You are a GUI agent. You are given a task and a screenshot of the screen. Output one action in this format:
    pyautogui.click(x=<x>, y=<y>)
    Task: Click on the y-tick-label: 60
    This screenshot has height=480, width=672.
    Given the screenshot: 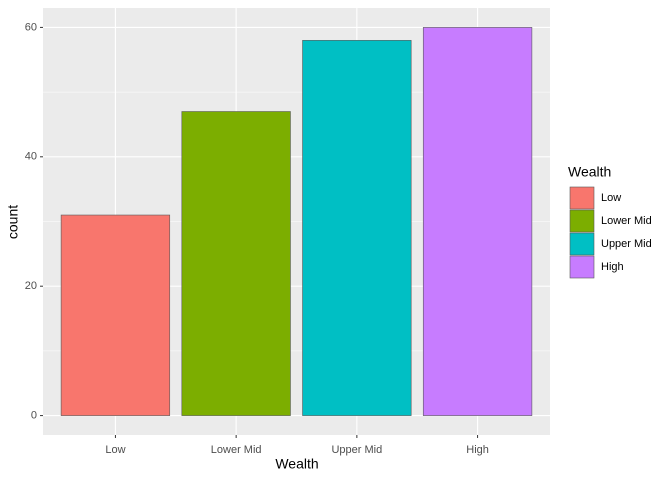 What is the action you would take?
    pyautogui.click(x=31, y=27)
    